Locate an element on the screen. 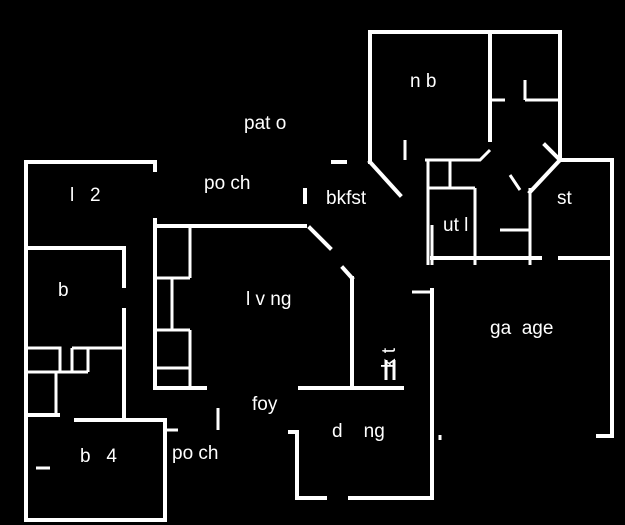 The image size is (625, 525). room-label-porch-rear: po ch is located at coordinates (227, 183).